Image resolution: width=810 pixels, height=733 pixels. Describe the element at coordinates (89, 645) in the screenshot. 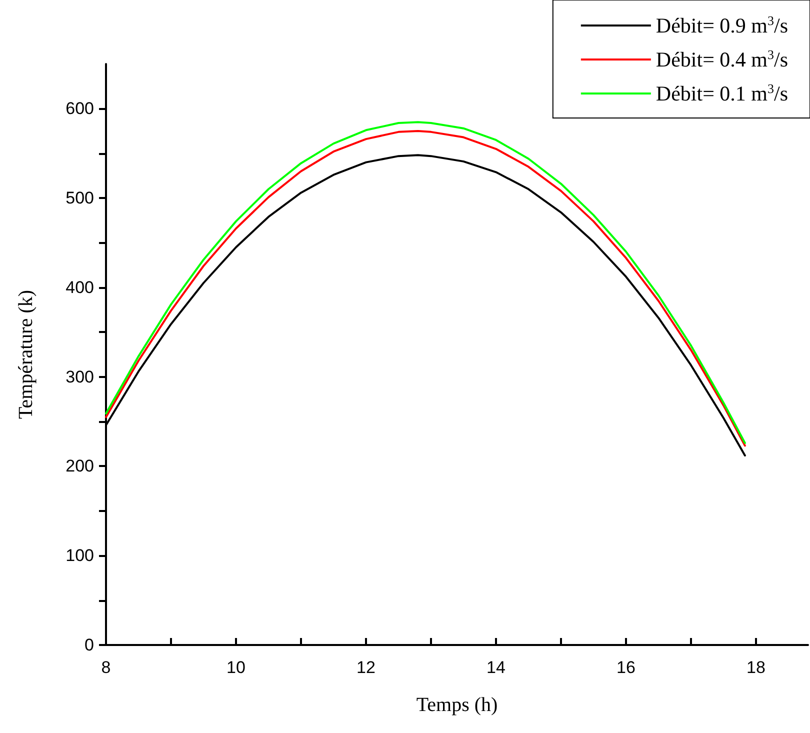

I see `y-tick-label: 0` at that location.